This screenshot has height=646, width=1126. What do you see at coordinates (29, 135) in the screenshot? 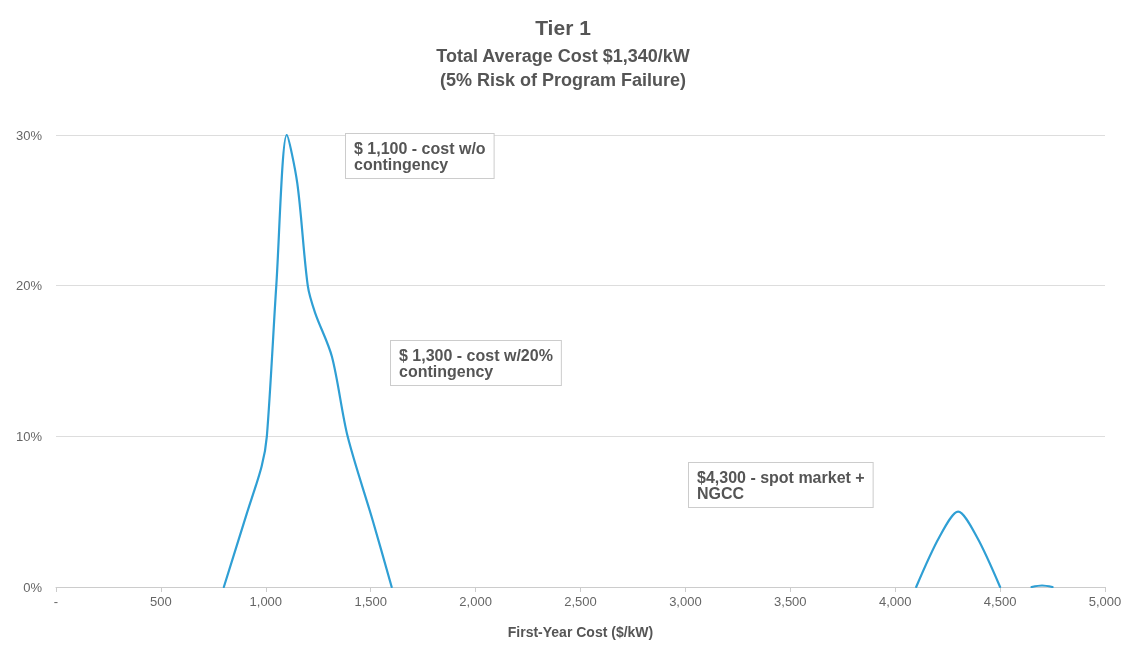
I see `y-tick-label: 30%` at bounding box center [29, 135].